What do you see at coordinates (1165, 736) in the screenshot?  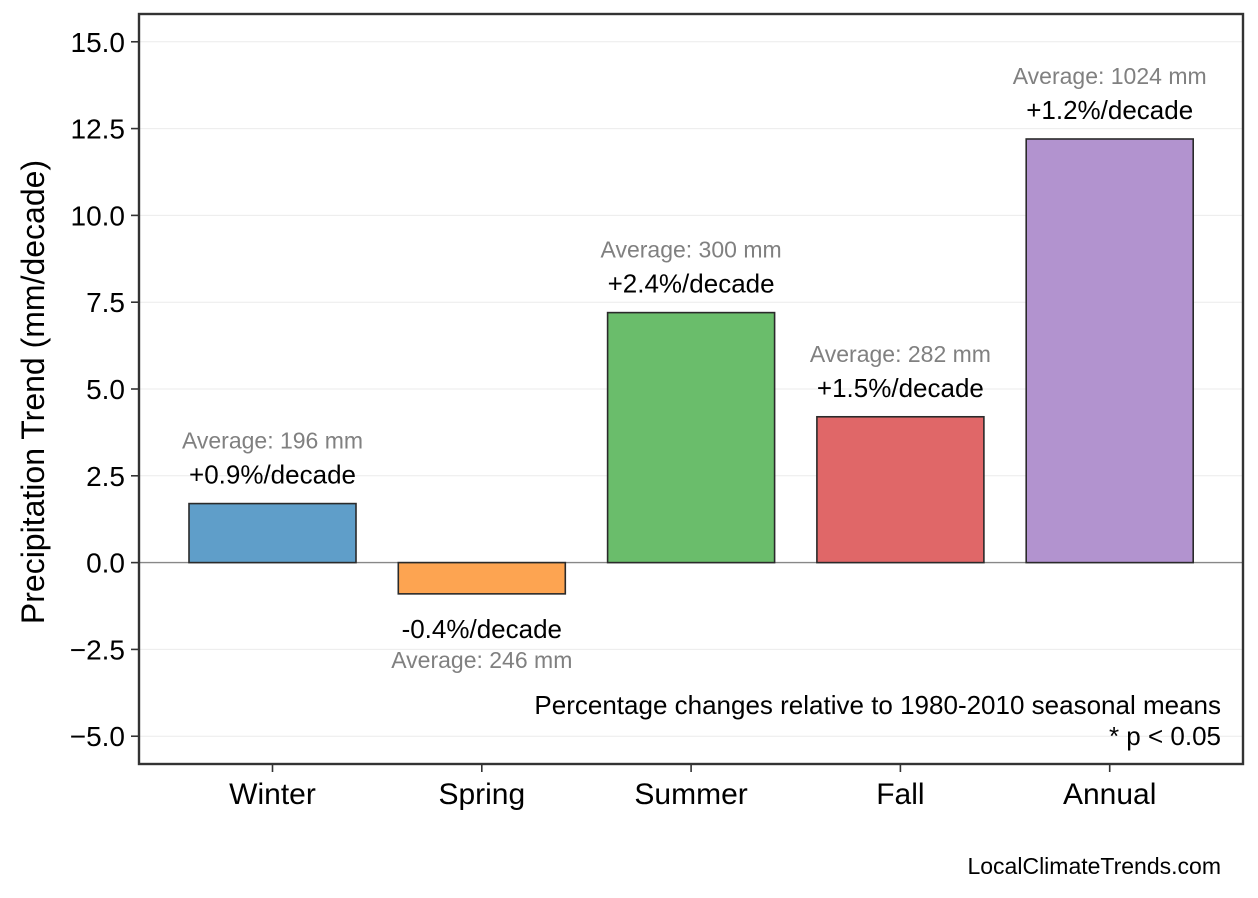 I see `note-significance: * p < 0.05` at bounding box center [1165, 736].